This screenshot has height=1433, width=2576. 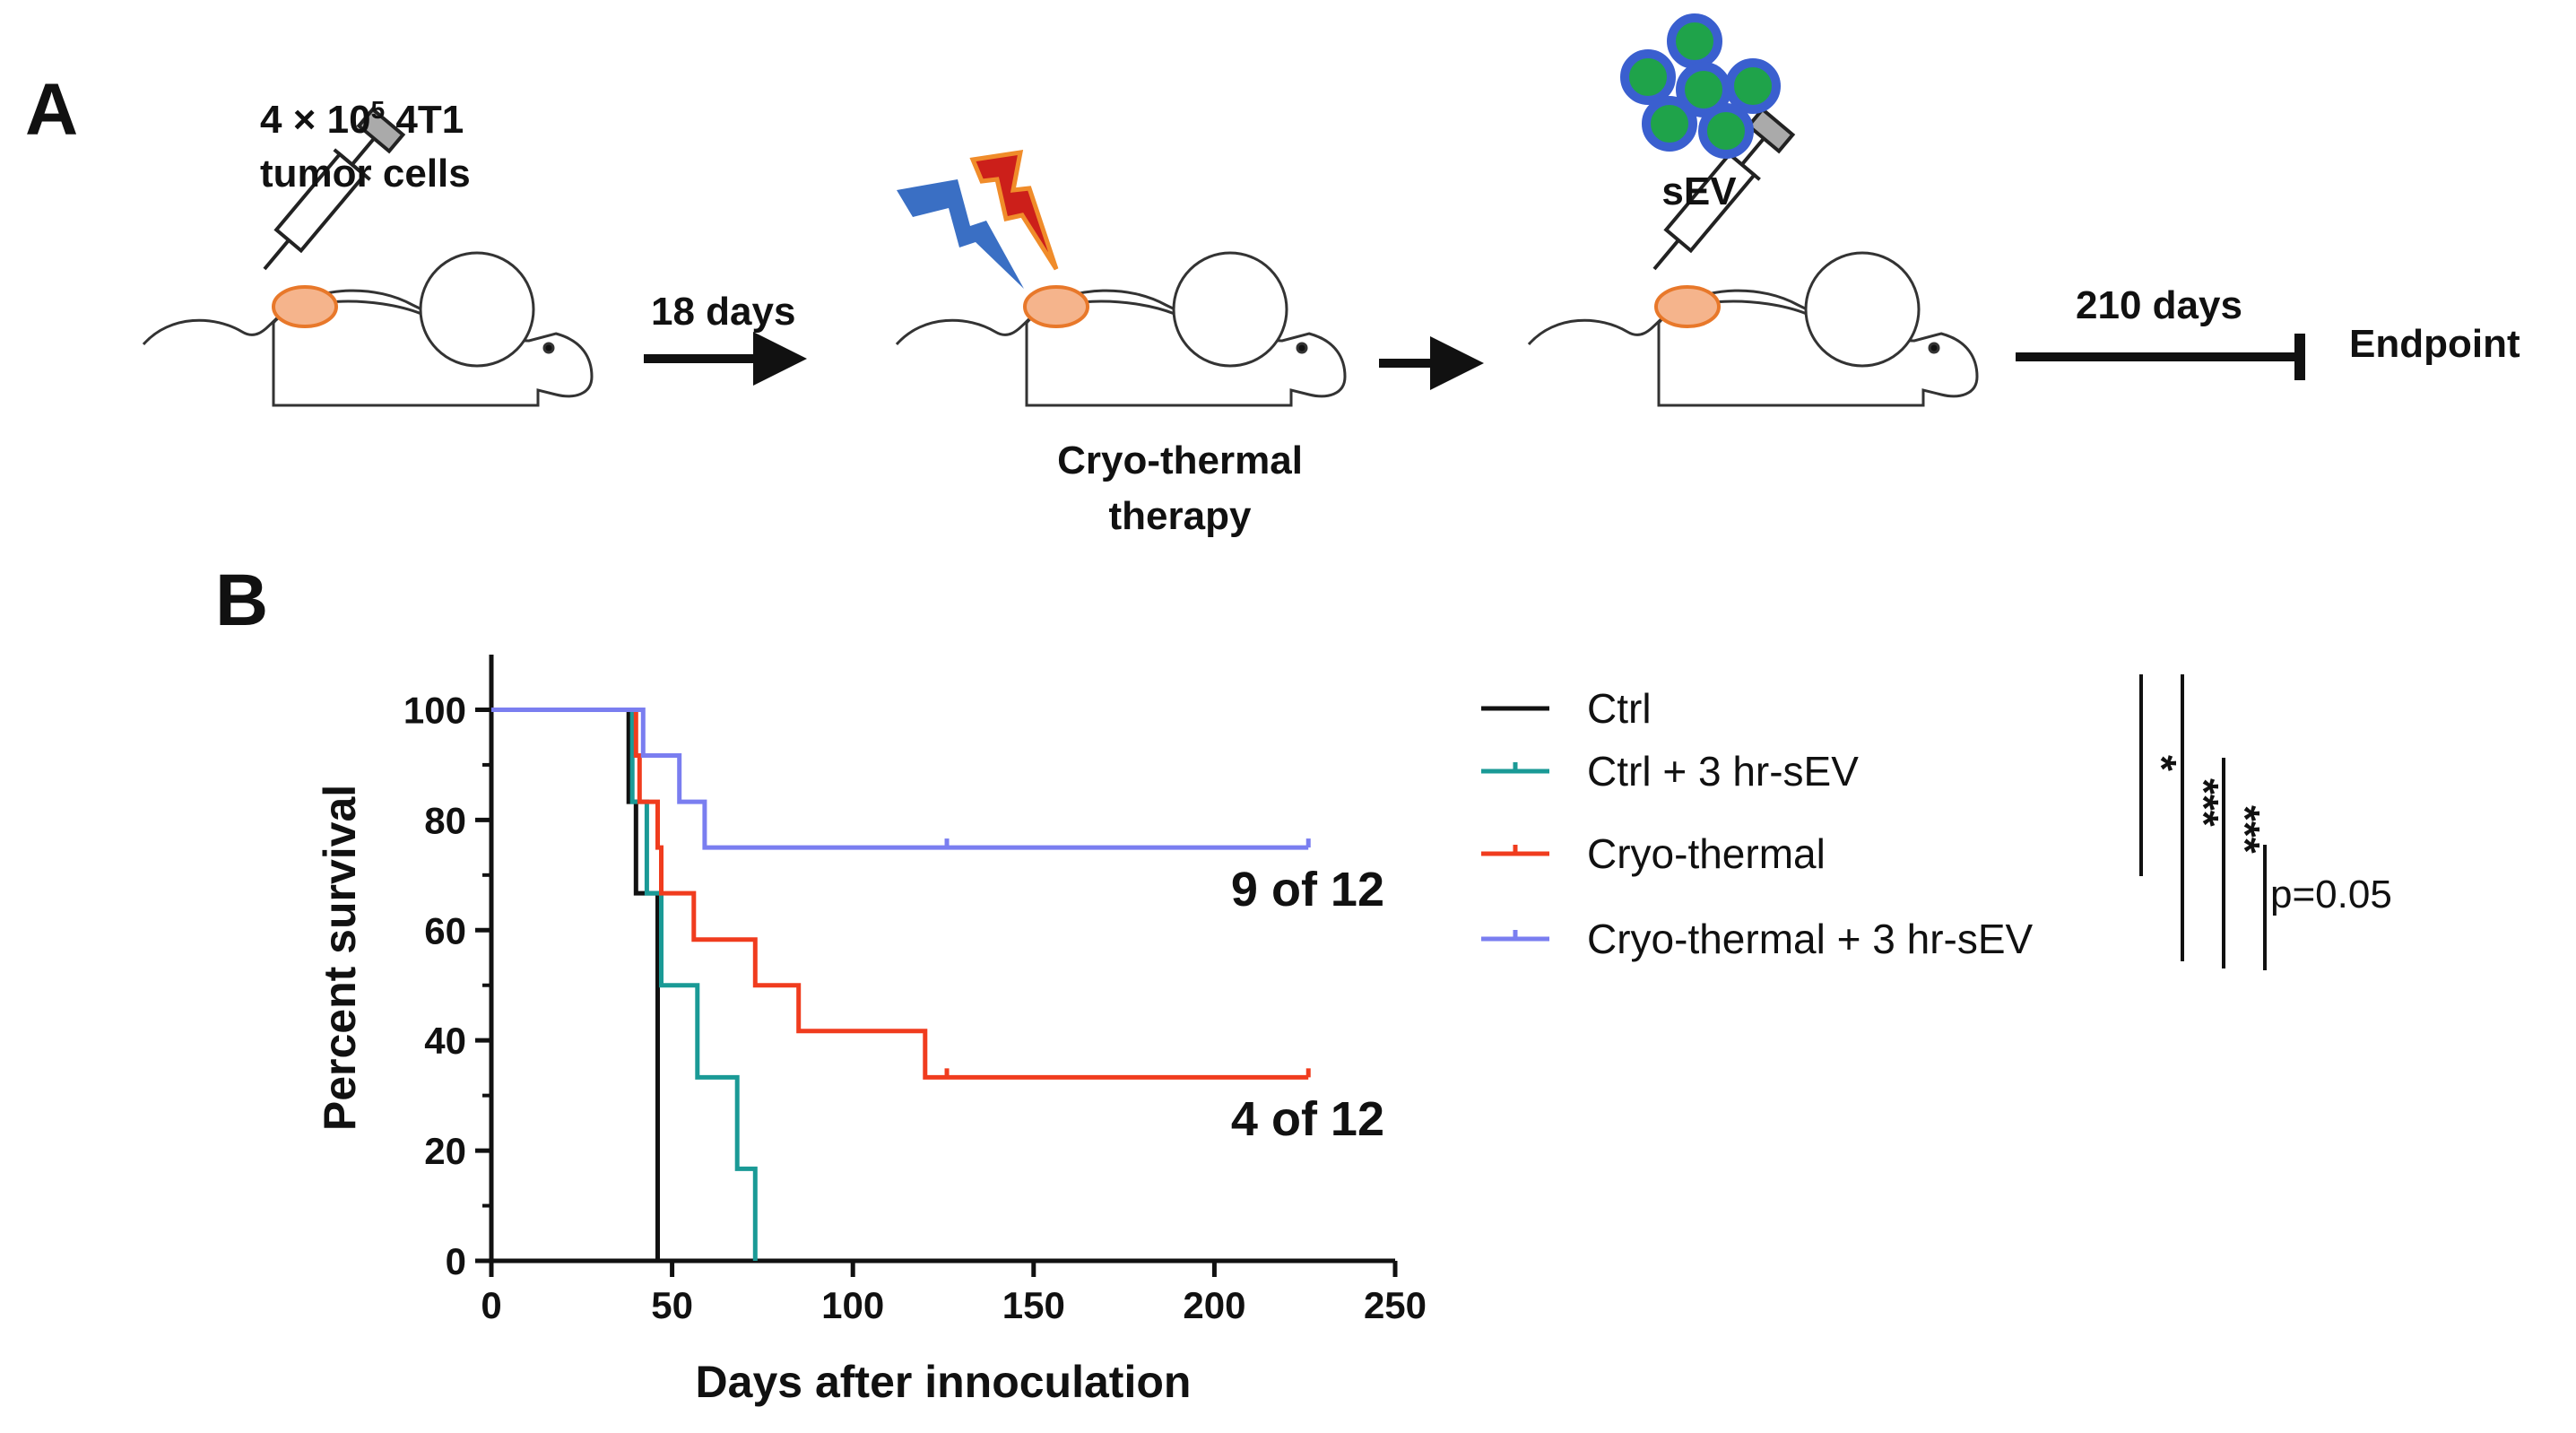 What do you see at coordinates (365, 145) in the screenshot?
I see `cells-label: 4 × 105 4T1 tumor cells` at bounding box center [365, 145].